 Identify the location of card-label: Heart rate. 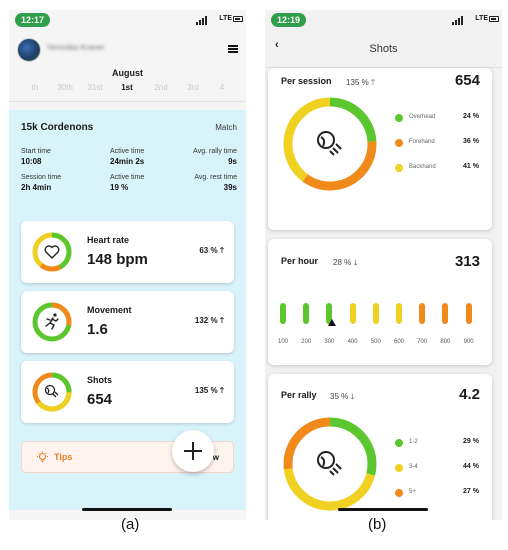
(108, 240).